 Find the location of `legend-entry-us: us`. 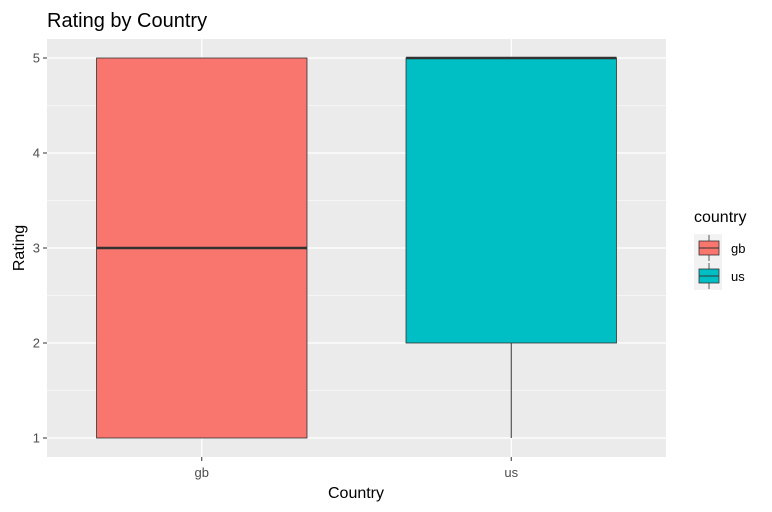

legend-entry-us: us is located at coordinates (721, 276).